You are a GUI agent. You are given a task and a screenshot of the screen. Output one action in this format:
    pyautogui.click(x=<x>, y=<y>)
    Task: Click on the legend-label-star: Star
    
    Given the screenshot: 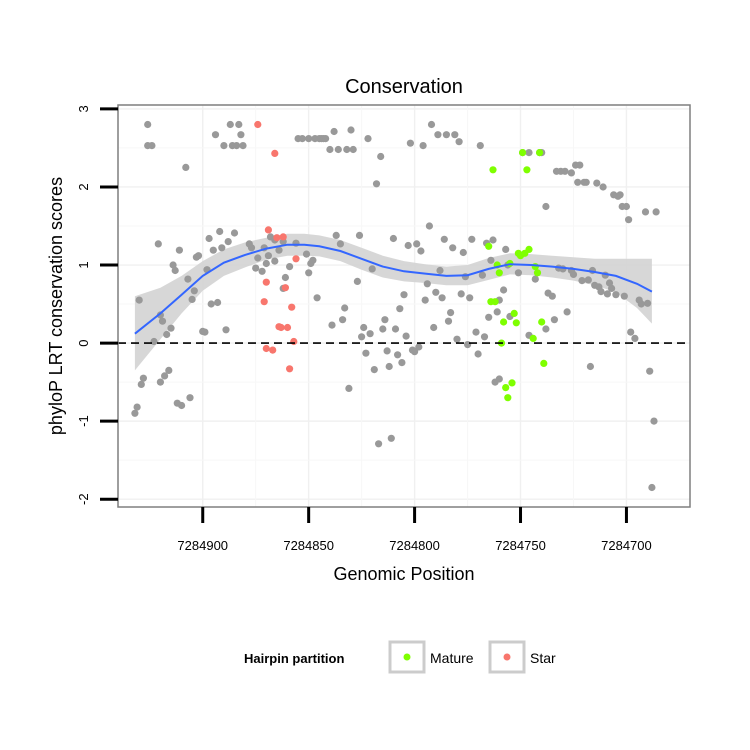 What is the action you would take?
    pyautogui.click(x=543, y=658)
    